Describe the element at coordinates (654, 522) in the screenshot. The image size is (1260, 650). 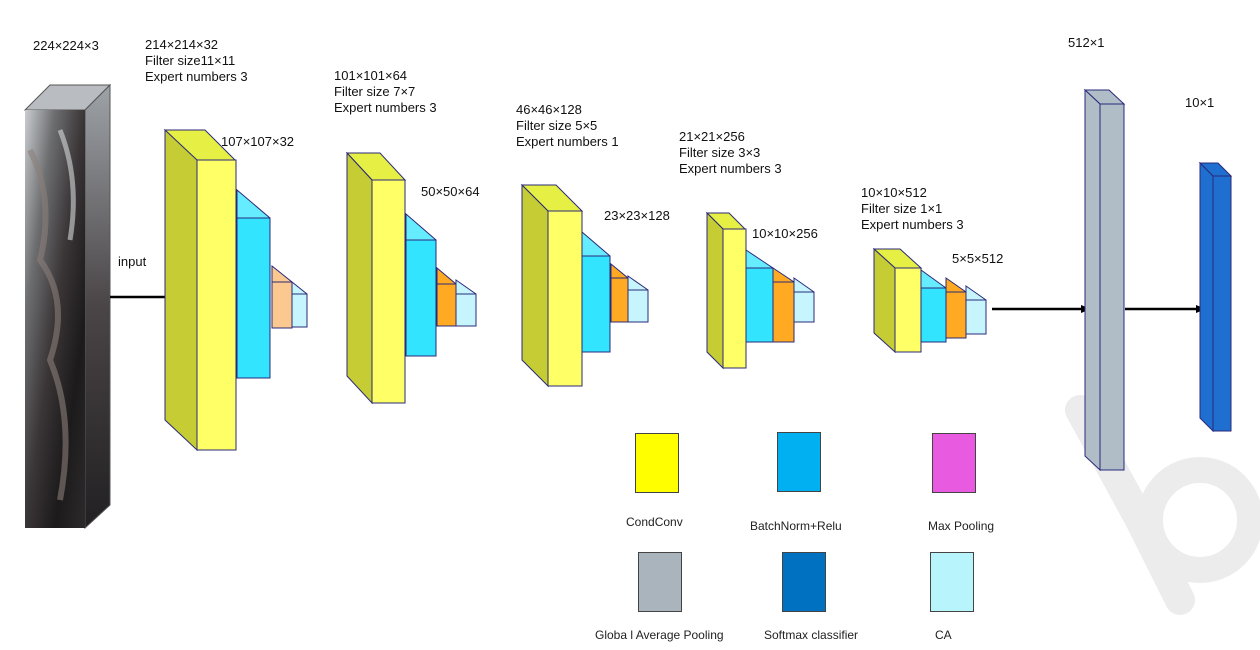
I see `legend-label-condconv: CondConv` at that location.